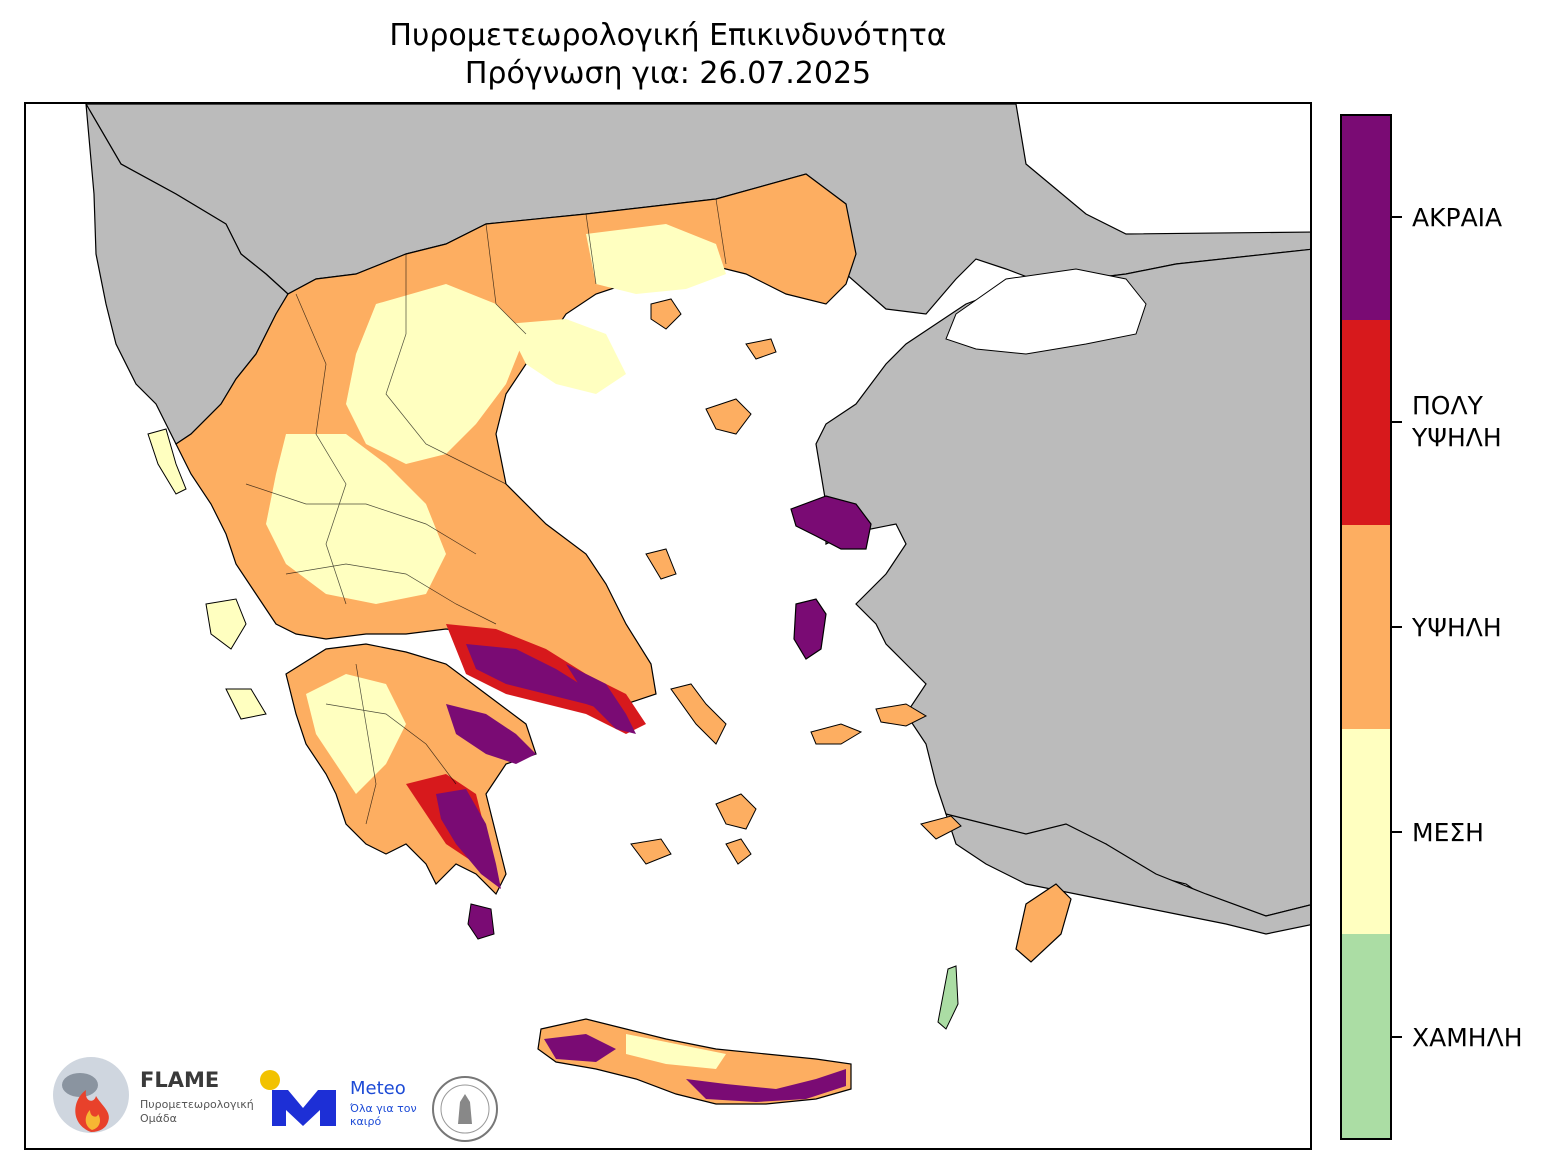 The height and width of the screenshot is (1173, 1554). What do you see at coordinates (1366, 422) in the screenshot?
I see `colorbar-very-high` at bounding box center [1366, 422].